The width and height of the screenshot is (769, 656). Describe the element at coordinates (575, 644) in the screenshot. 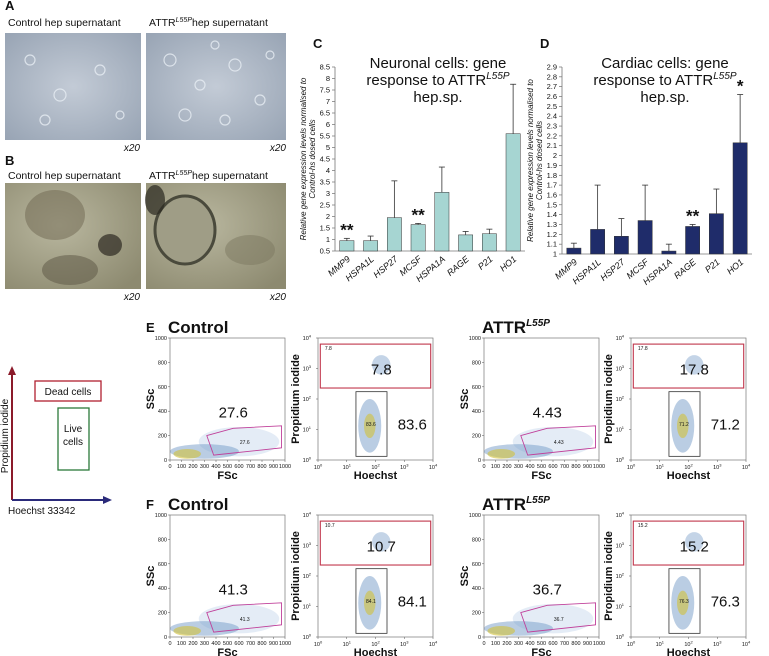

I see `x-tick-label: 800` at that location.